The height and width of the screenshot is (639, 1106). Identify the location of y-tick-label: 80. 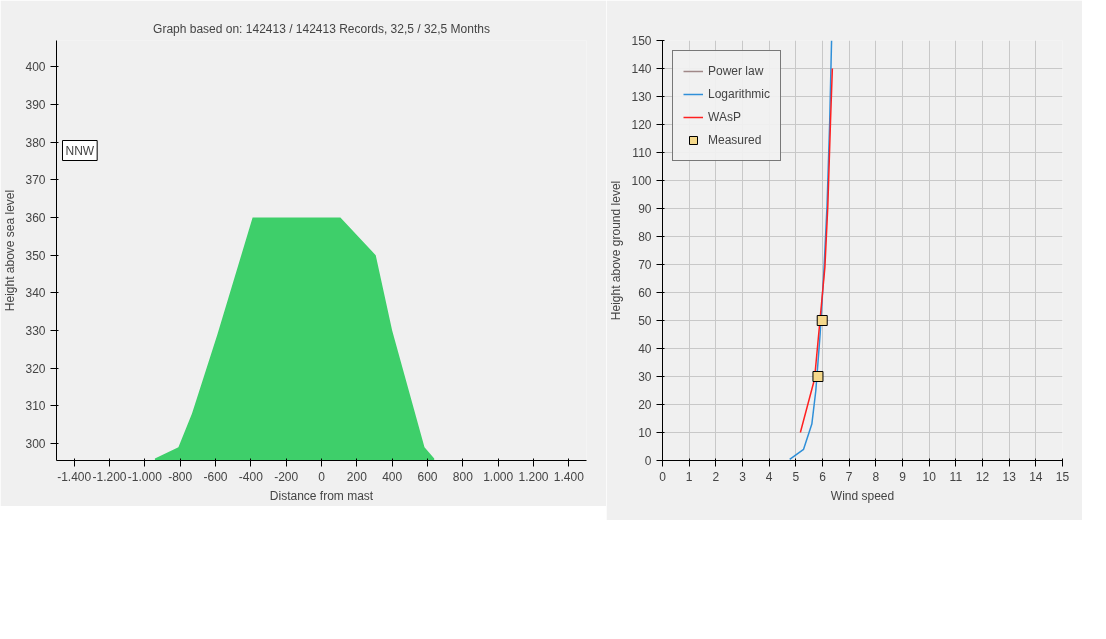
(645, 237).